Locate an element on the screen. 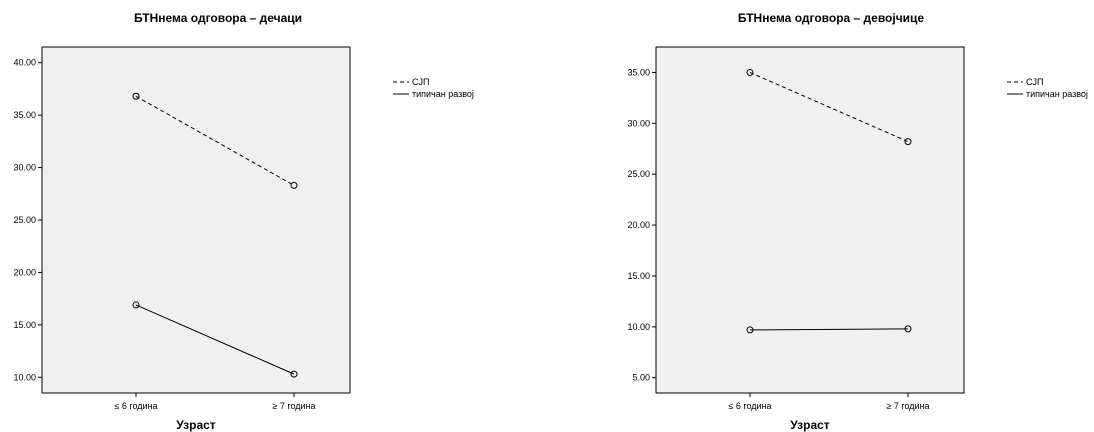 The height and width of the screenshot is (432, 1094). y-tick-label: 40.00 is located at coordinates (24, 63).